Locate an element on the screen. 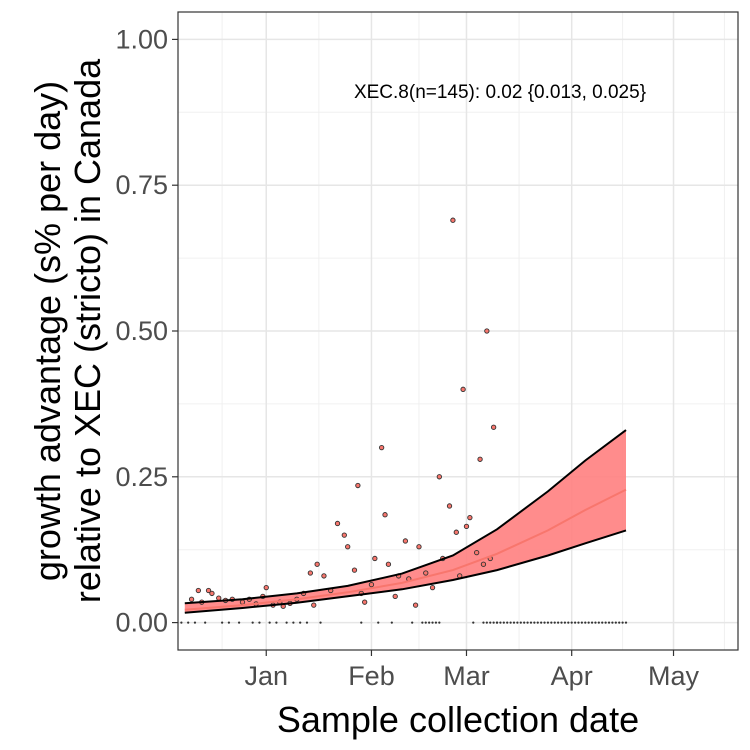  upper-bound-line is located at coordinates (405, 517).